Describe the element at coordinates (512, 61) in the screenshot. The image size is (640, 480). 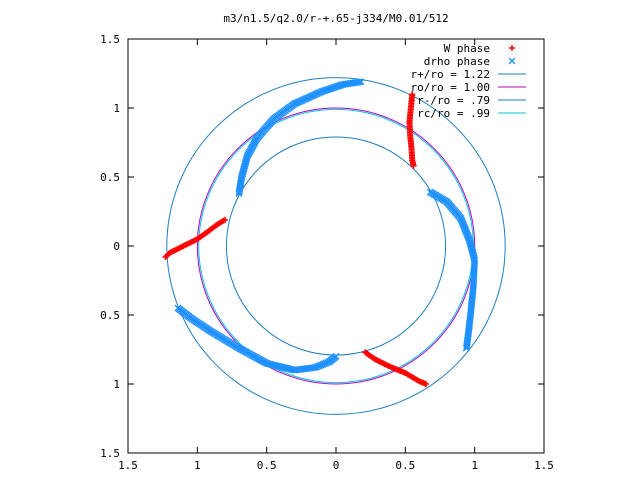
I see `legend-cross-swatch` at that location.